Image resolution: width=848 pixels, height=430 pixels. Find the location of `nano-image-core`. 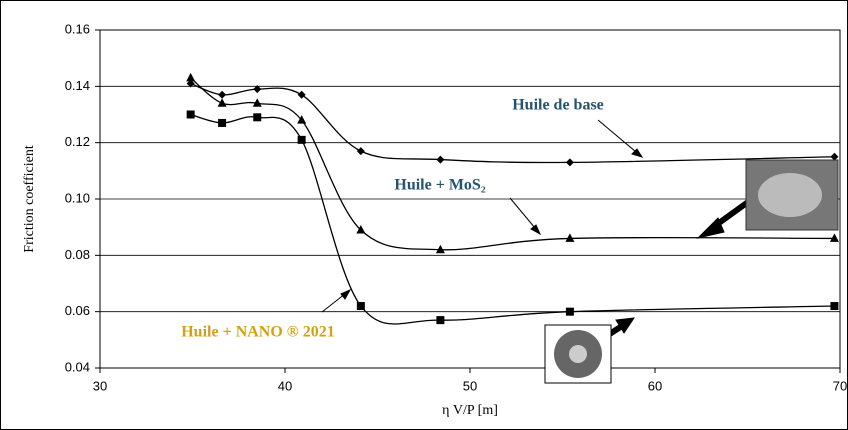

nano-image-core is located at coordinates (578, 354).